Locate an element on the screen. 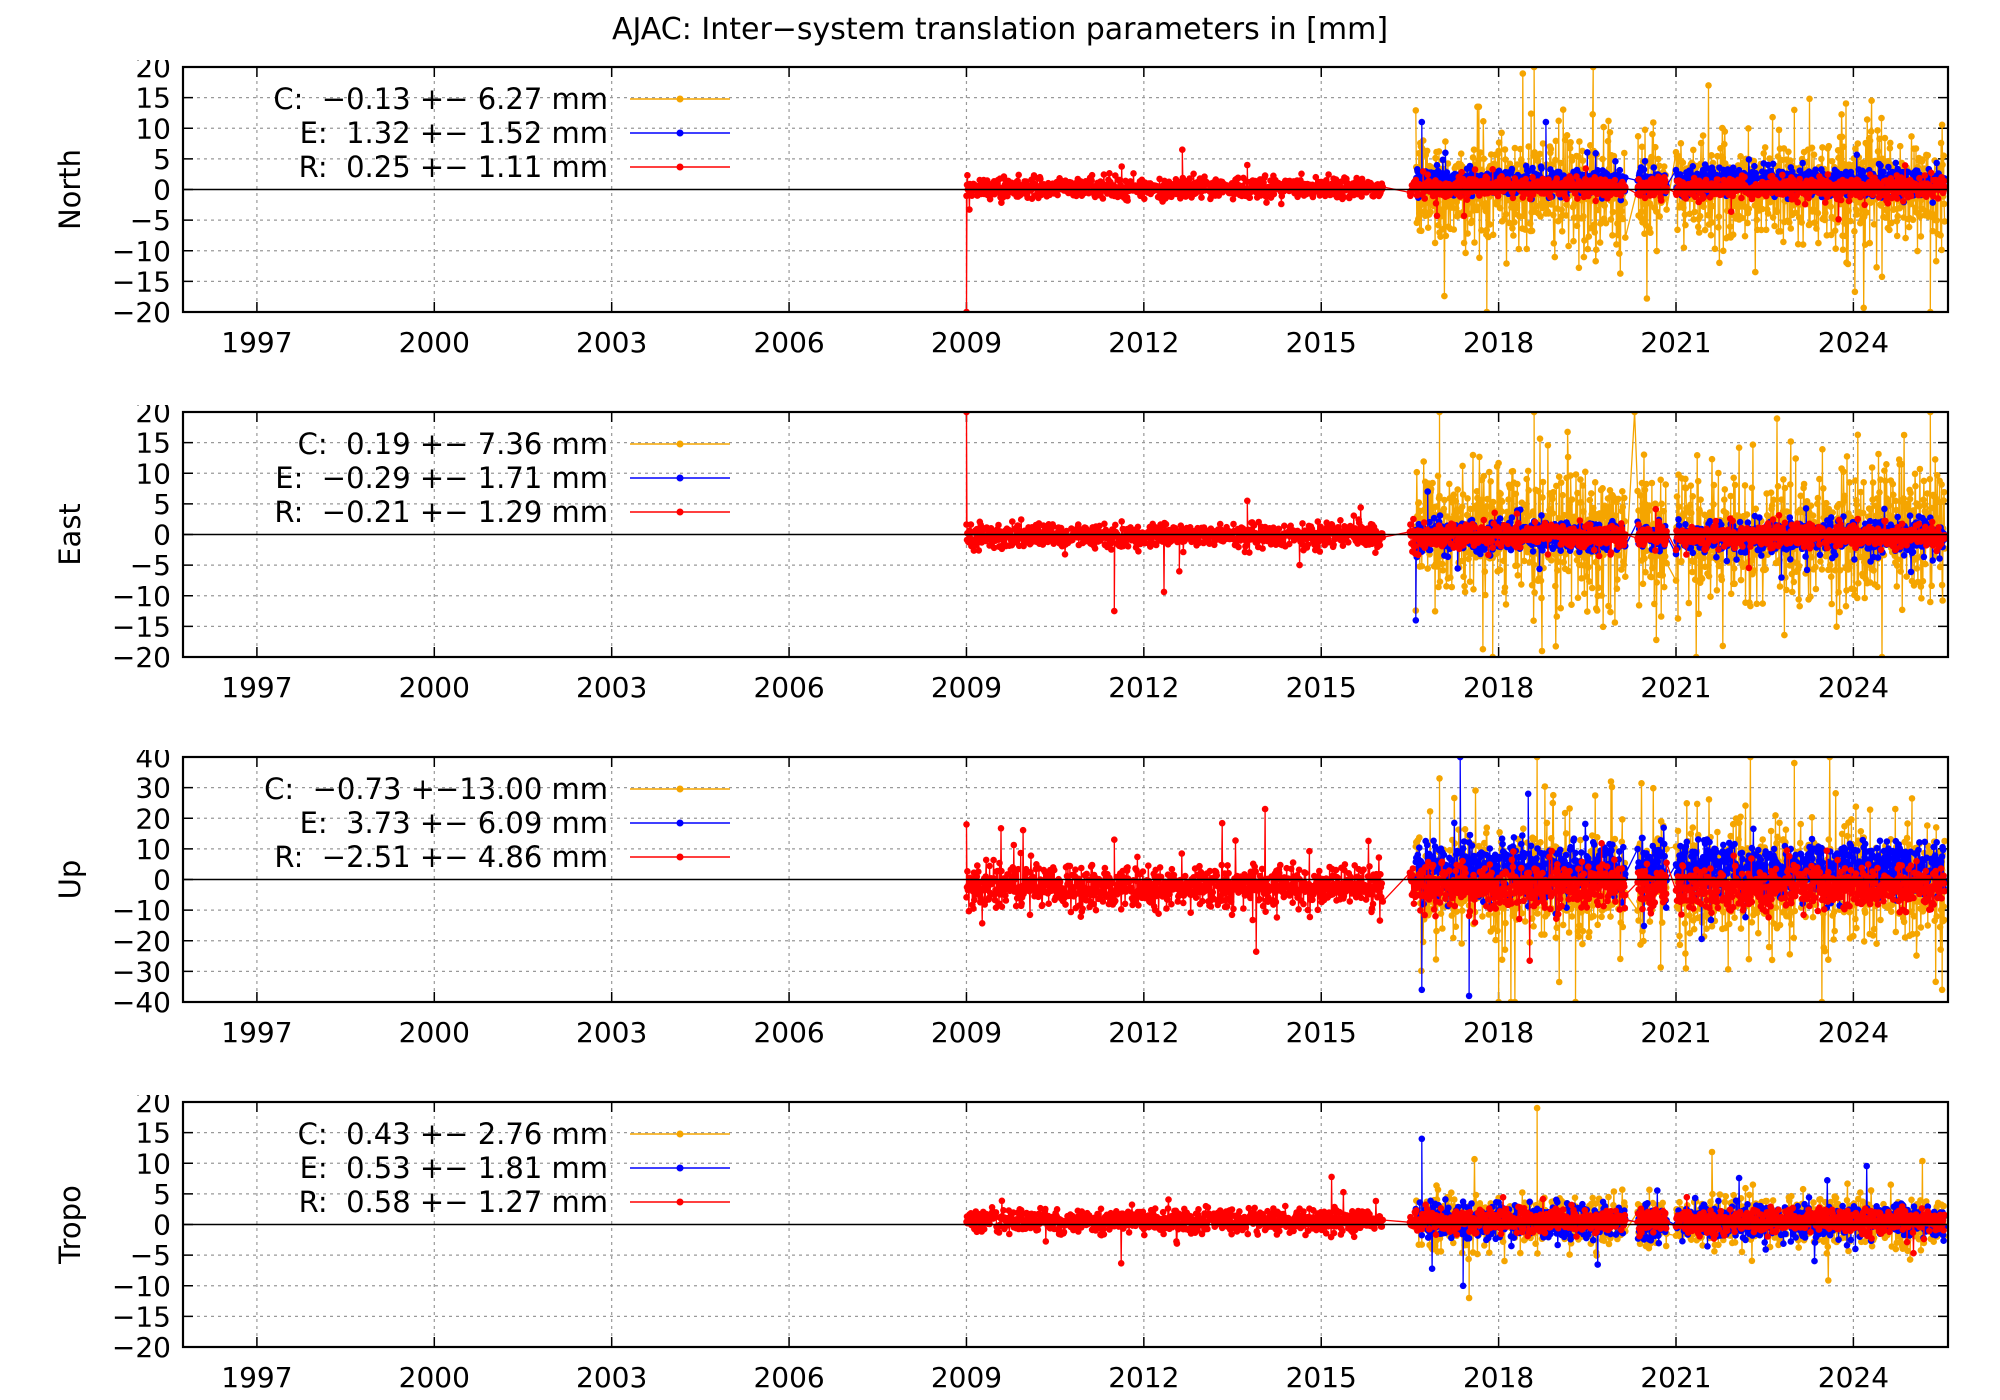 The height and width of the screenshot is (1400, 2000). legend-marker-R is located at coordinates (680, 167).